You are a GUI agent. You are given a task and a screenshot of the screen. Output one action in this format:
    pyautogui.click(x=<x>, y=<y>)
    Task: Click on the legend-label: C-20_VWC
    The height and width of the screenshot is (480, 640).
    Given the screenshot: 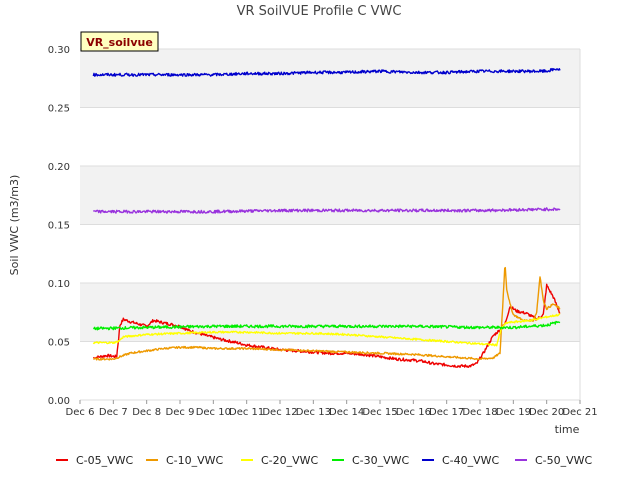 What is the action you would take?
    pyautogui.click(x=290, y=460)
    